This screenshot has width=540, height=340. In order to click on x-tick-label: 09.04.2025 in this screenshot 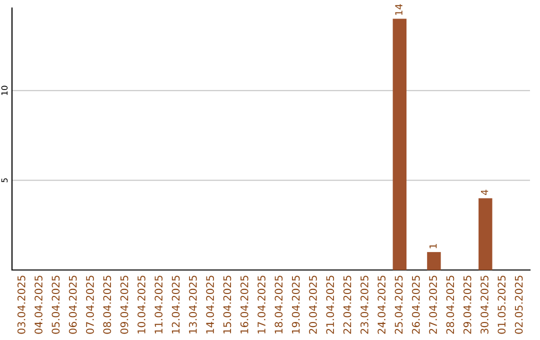, I will do `click(124, 305)`.